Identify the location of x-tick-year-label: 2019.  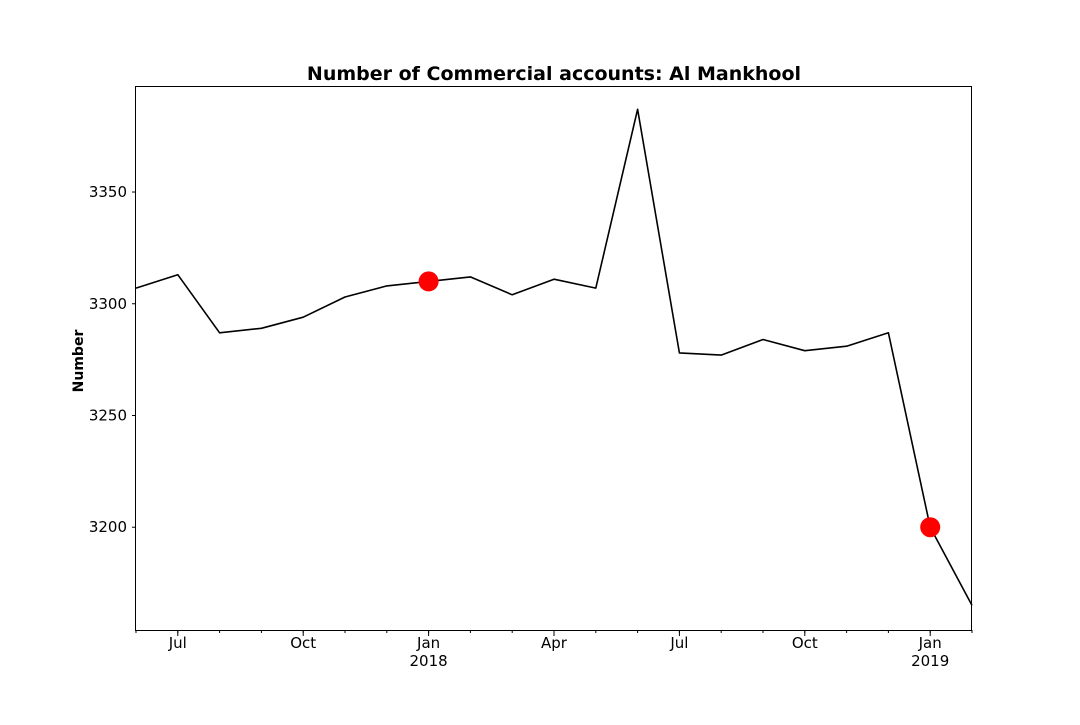
(930, 661).